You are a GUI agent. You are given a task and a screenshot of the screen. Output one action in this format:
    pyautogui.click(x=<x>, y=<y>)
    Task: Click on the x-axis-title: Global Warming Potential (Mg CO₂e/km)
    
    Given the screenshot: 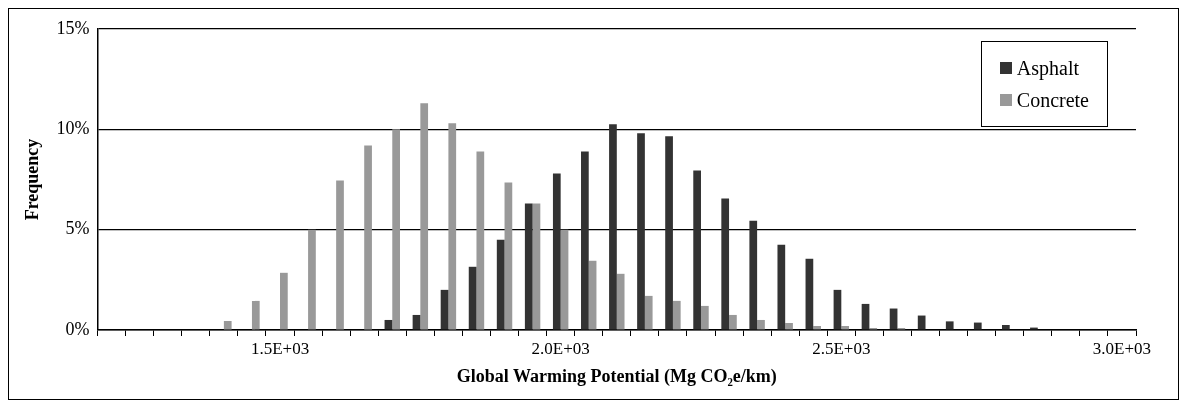 What is the action you would take?
    pyautogui.click(x=616, y=376)
    